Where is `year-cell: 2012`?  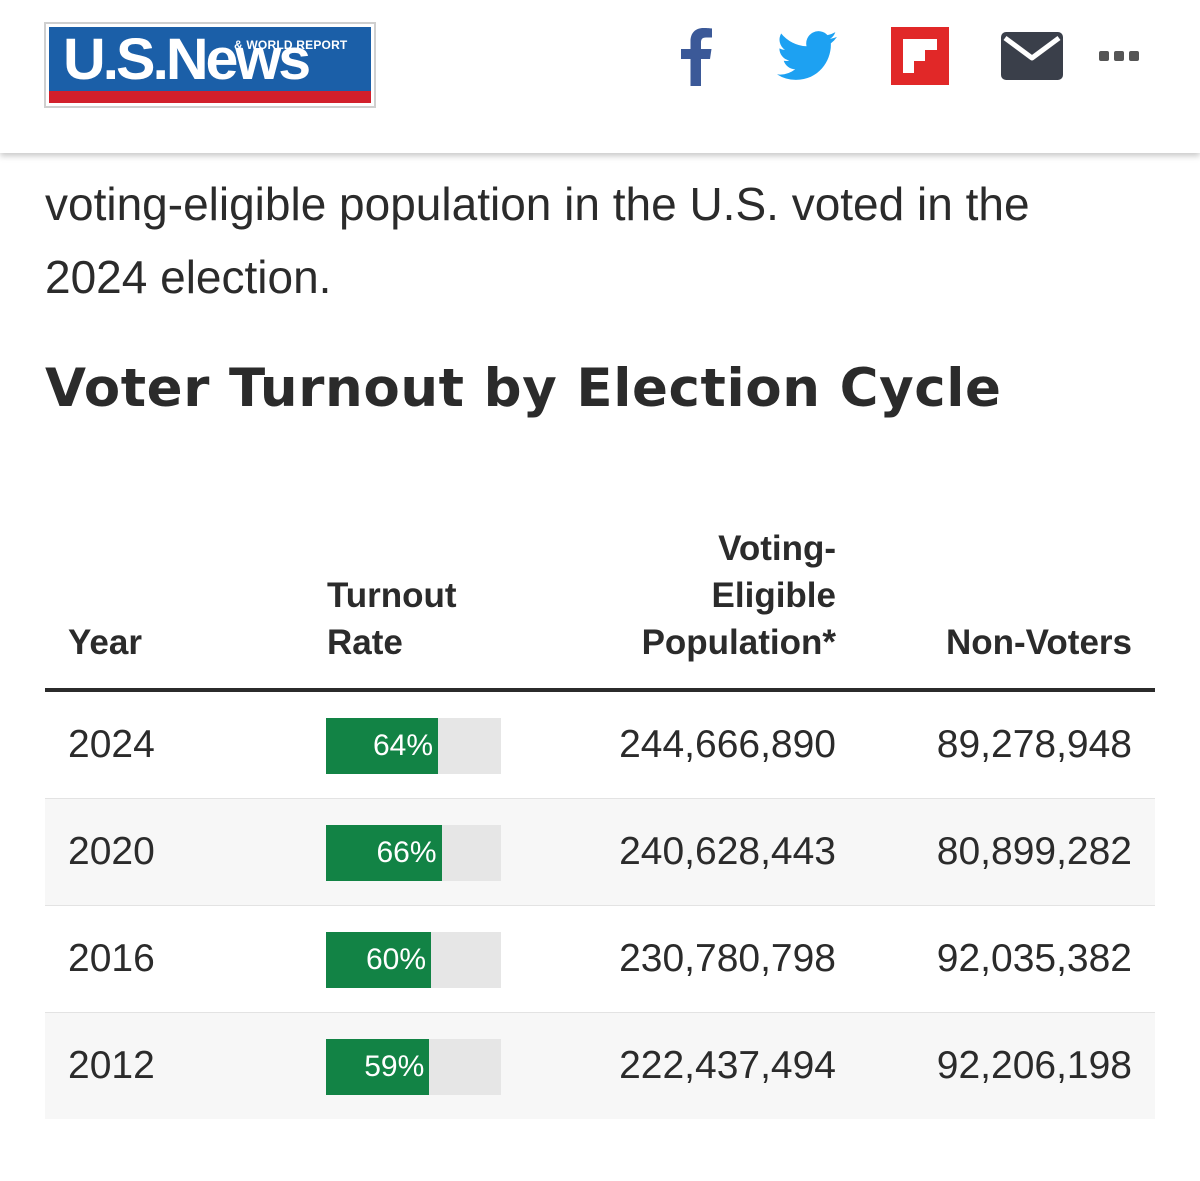
year-cell: 2012 is located at coordinates (111, 1065).